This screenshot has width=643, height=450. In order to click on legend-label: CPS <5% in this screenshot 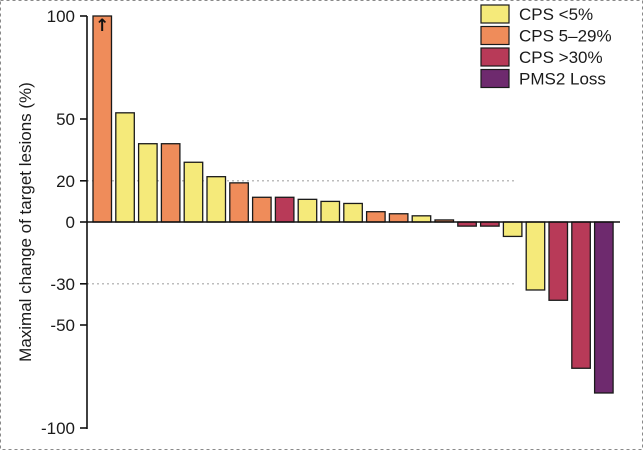, I will do `click(556, 14)`.